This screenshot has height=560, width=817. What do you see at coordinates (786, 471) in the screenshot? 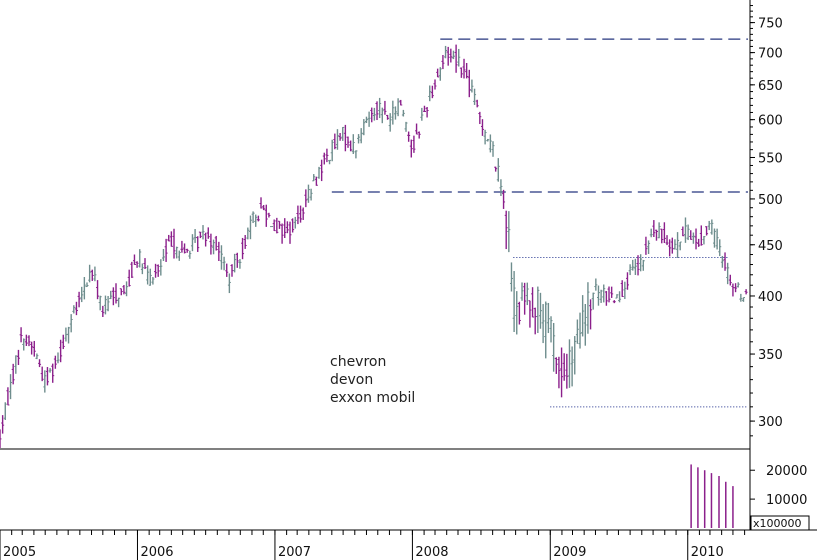
I see `volume-tick-label: 20000` at bounding box center [786, 471].